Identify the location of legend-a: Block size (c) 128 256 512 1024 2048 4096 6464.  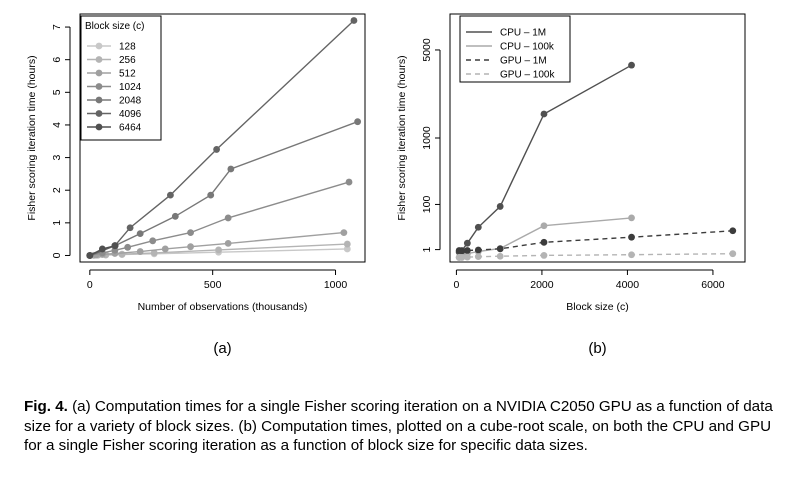
(121, 78).